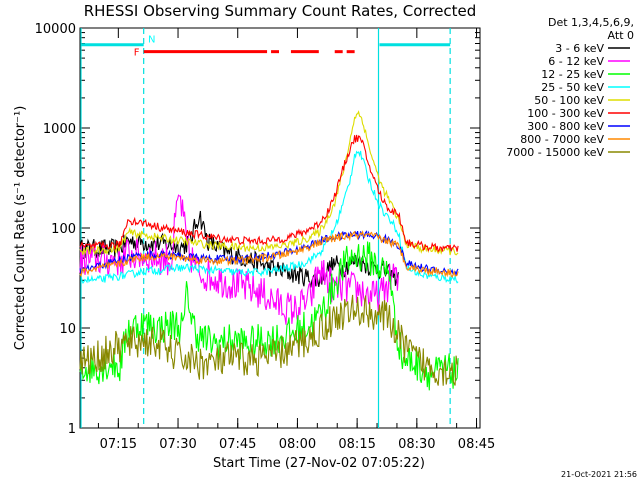 This screenshot has height=480, width=640. I want to click on y-axis-label: Corrected Count Rate (s⁻¹ detector⁻¹), so click(20, 228).